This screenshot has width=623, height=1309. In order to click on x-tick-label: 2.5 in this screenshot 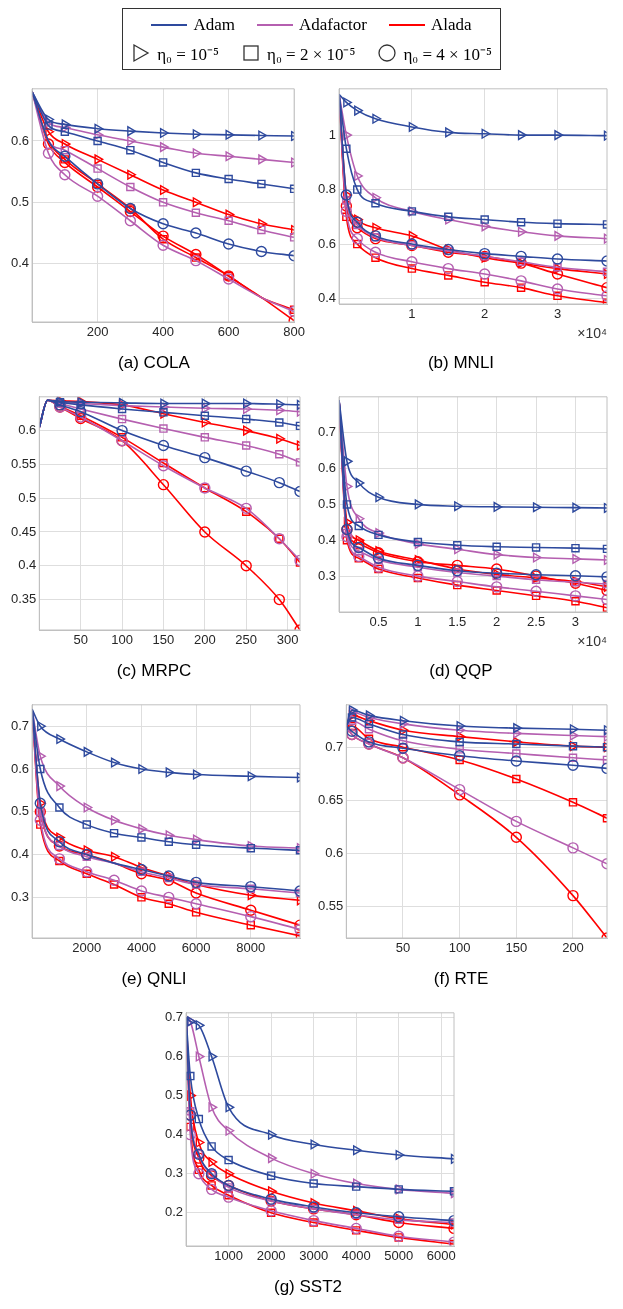, I will do `click(536, 622)`.